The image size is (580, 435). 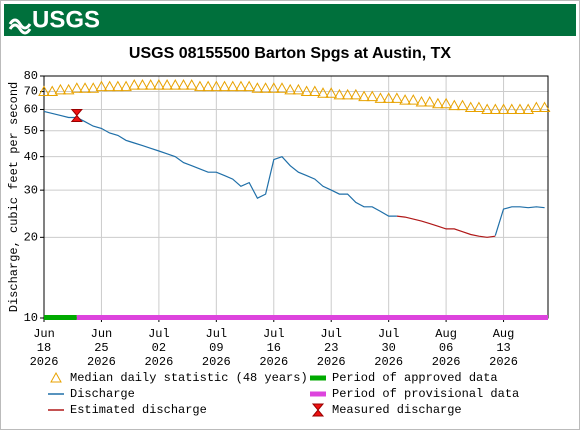 I want to click on legend-label: Measured discharge, so click(x=397, y=410).